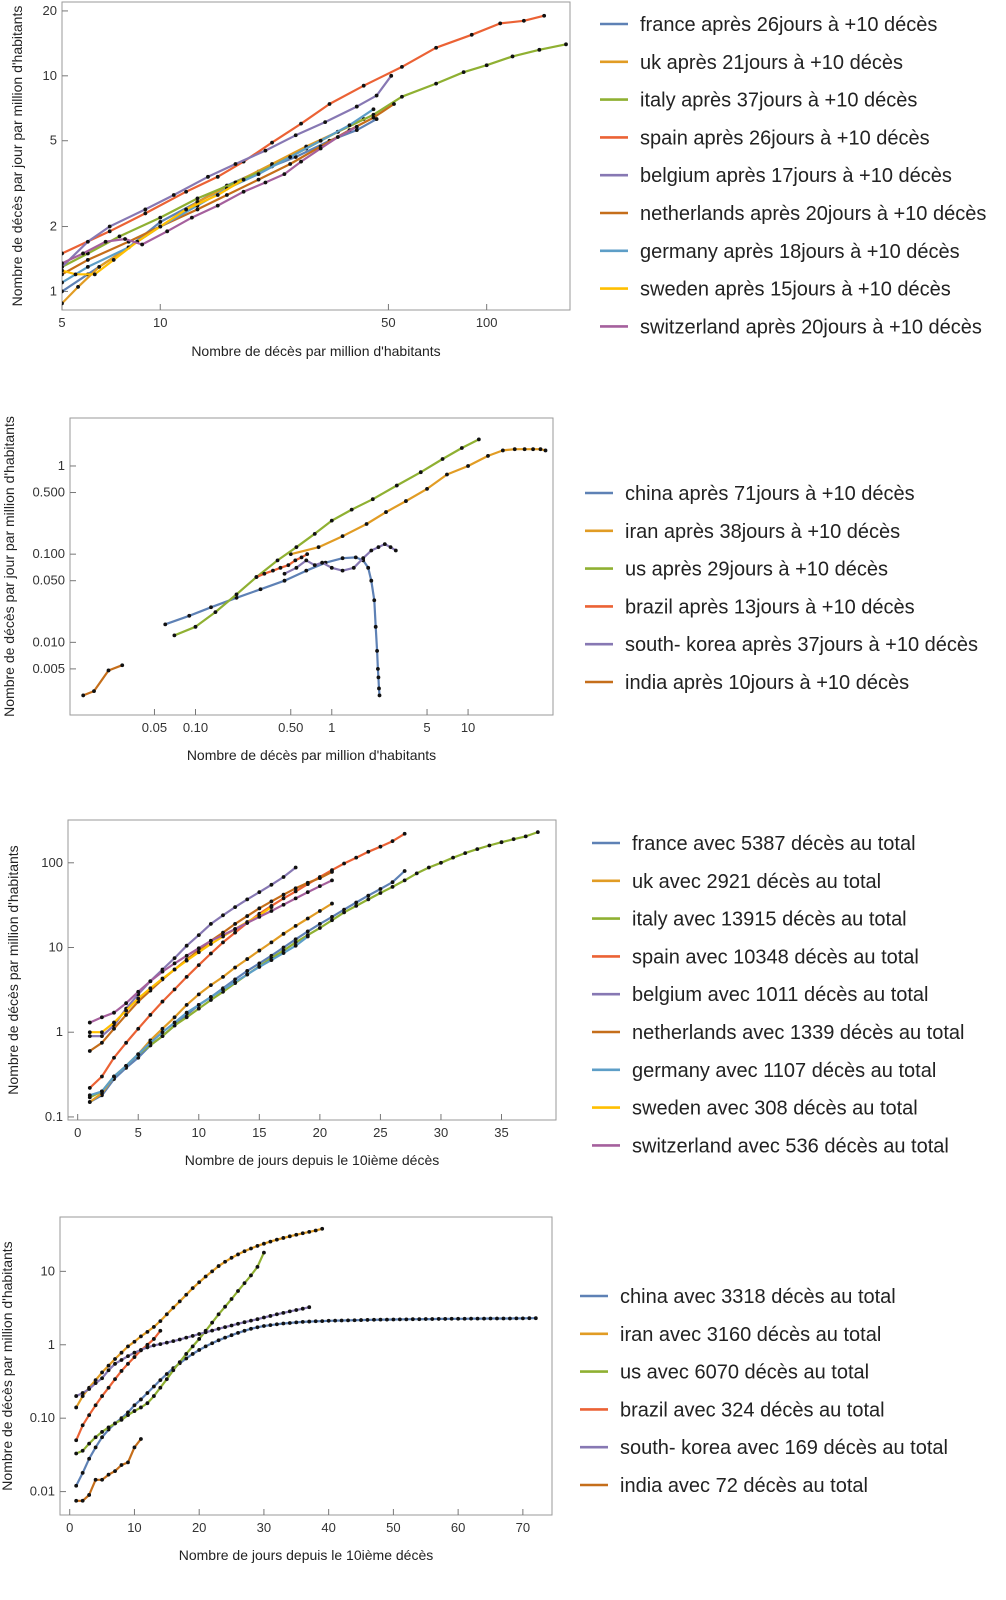  I want to click on legend-label: belgium après 17jours à +10 décès, so click(796, 176).